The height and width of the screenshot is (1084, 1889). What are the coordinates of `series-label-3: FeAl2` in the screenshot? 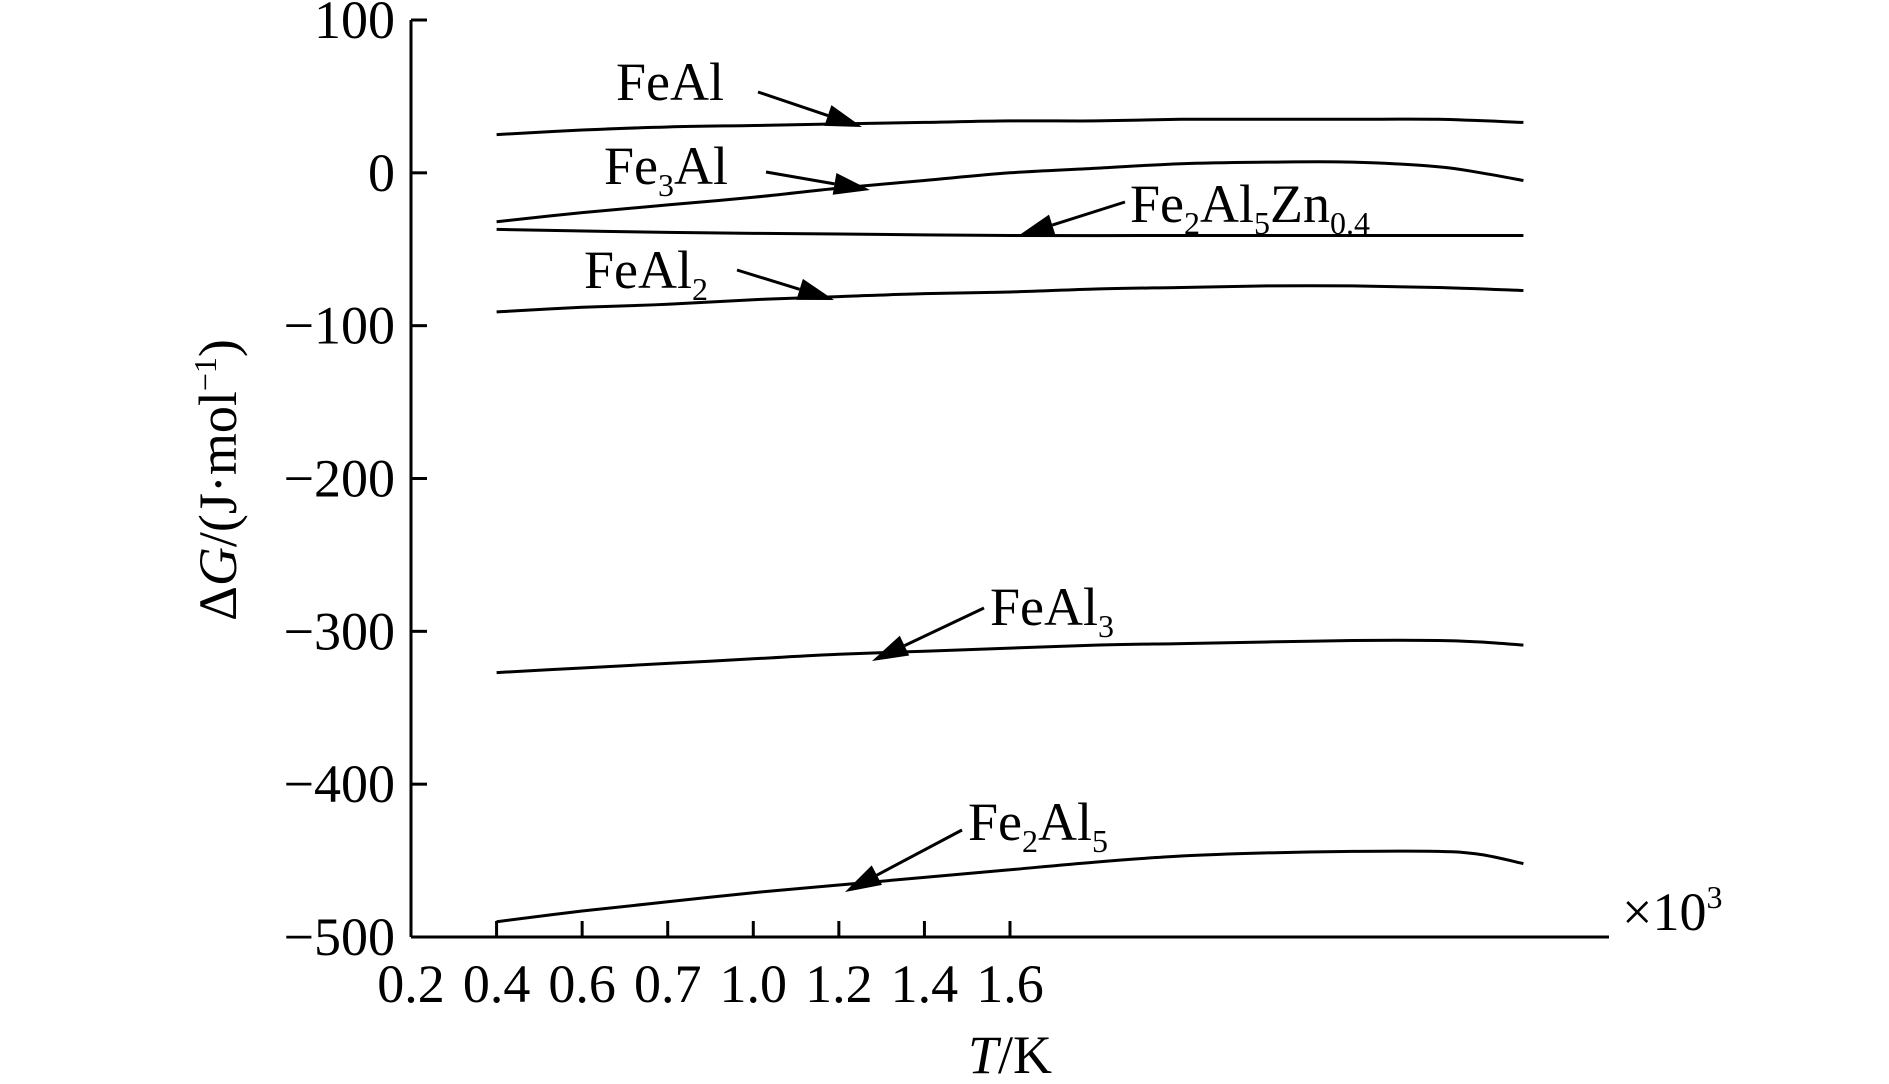 It's located at (646, 273).